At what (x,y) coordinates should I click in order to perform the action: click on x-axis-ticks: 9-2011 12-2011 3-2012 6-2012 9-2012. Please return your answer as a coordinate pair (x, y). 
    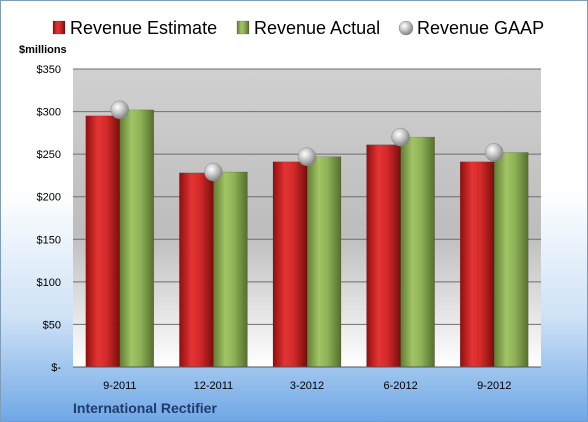
    Looking at the image, I should click on (307, 386).